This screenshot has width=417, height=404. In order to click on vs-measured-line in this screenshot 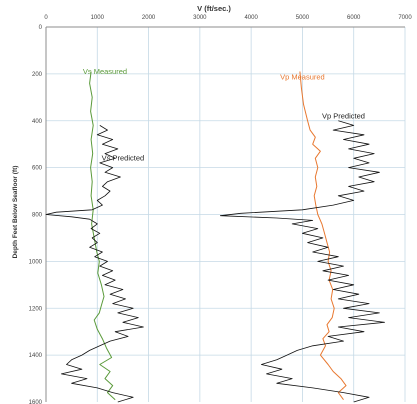, I will do `click(102, 236)`.